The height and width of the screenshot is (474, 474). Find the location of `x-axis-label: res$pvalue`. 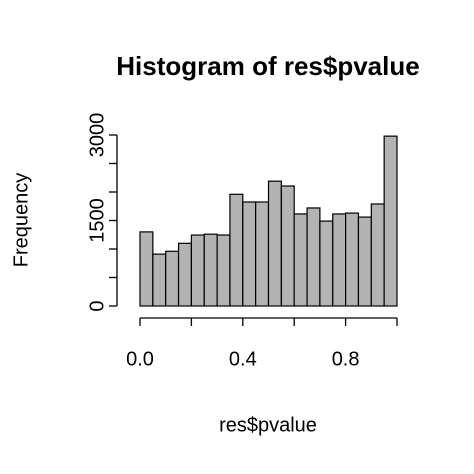

x-axis-label: res$pvalue is located at coordinates (268, 425).